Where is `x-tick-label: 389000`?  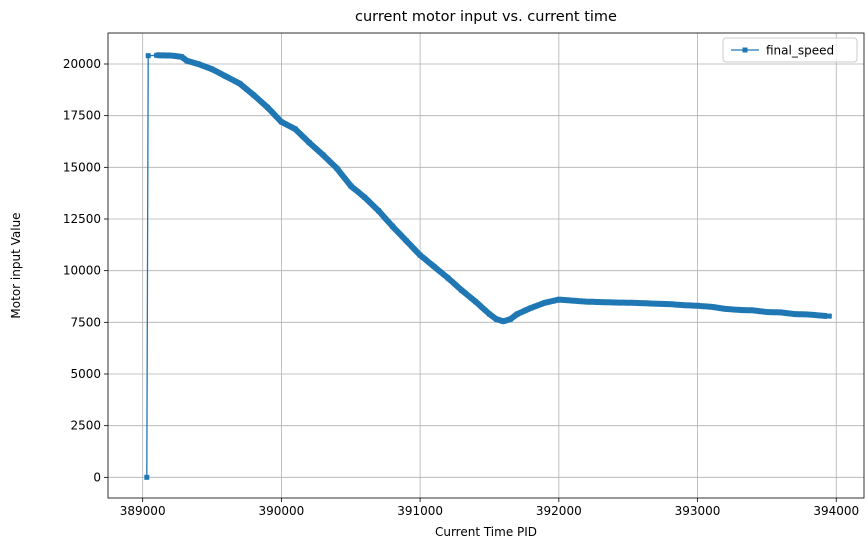
x-tick-label: 389000 is located at coordinates (143, 511).